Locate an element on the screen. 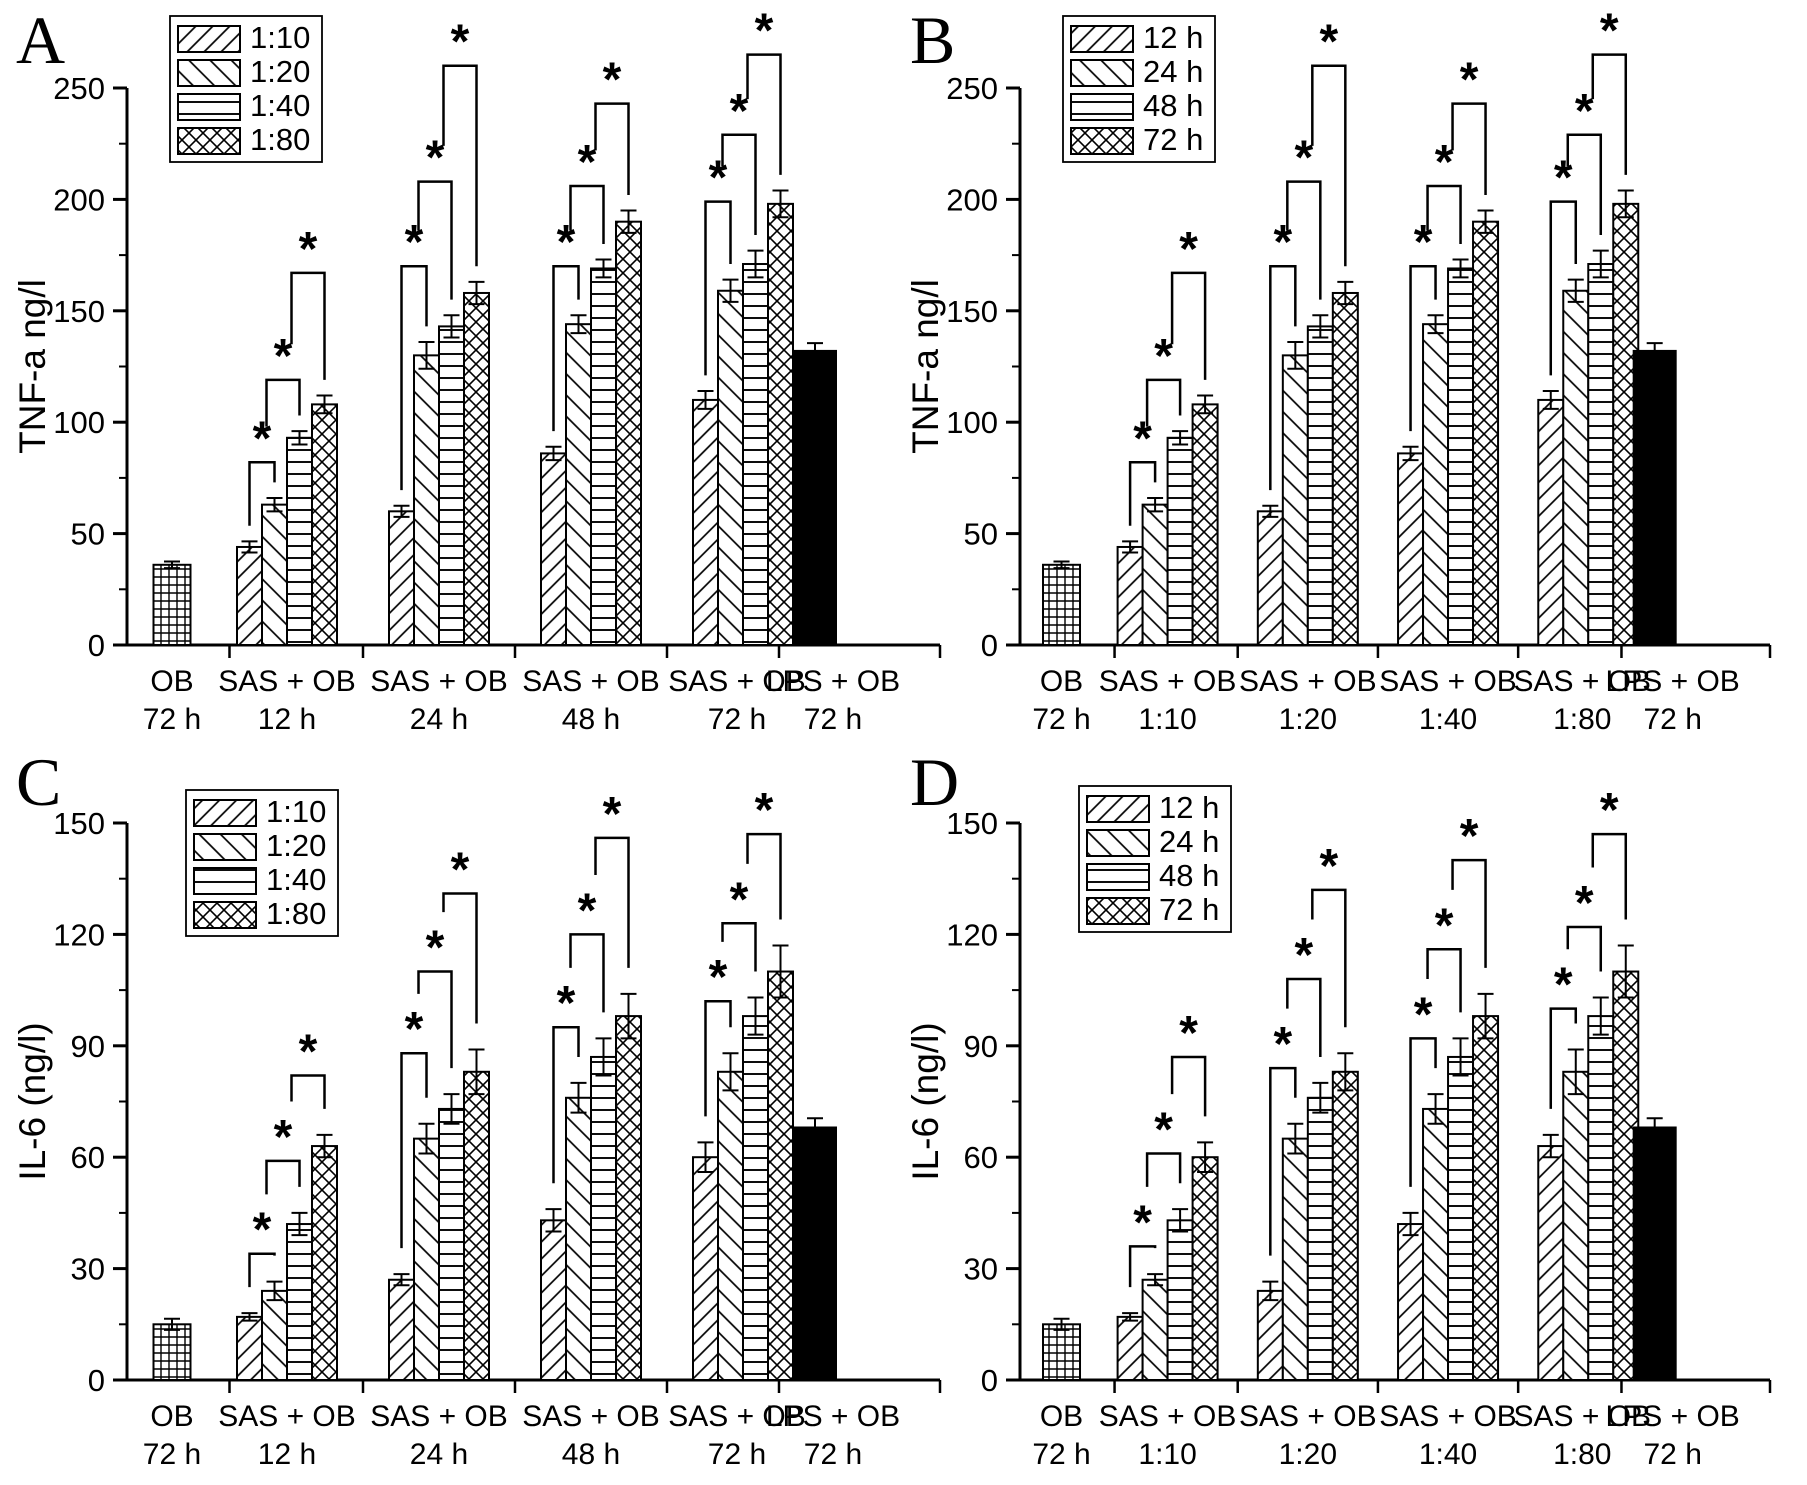 The height and width of the screenshot is (1485, 1807). y-tick-label: 120 is located at coordinates (79, 934).